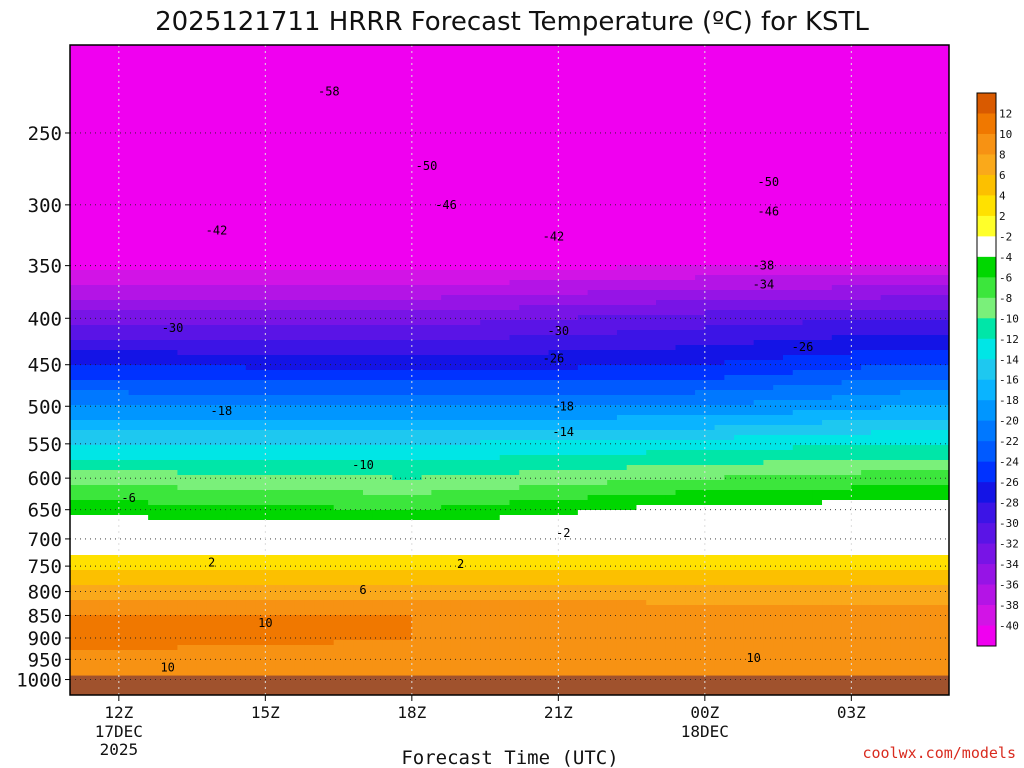 The image size is (1024, 768). What do you see at coordinates (1009, 523) in the screenshot?
I see `colorbar-label--30: -30` at bounding box center [1009, 523].